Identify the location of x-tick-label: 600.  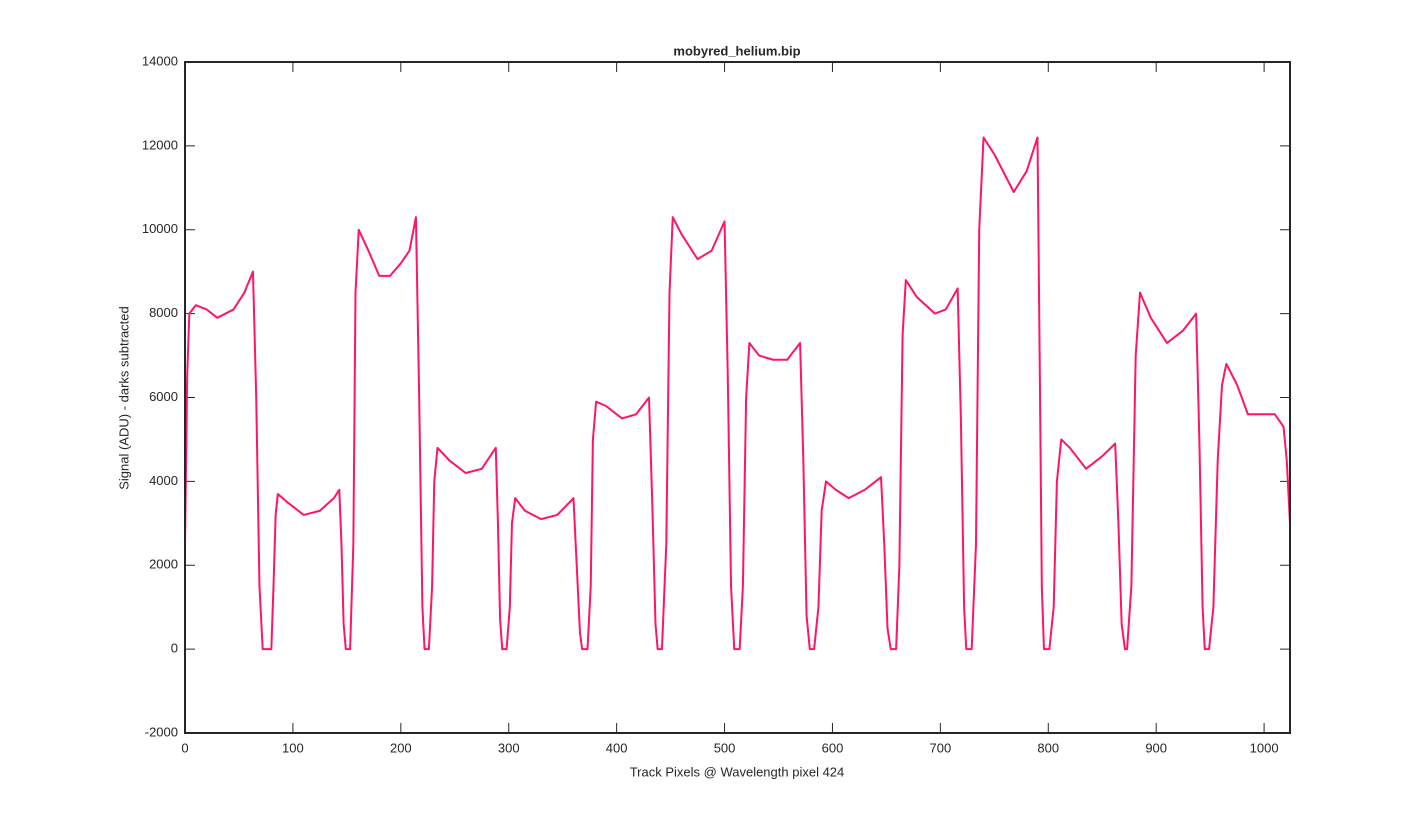
(833, 747).